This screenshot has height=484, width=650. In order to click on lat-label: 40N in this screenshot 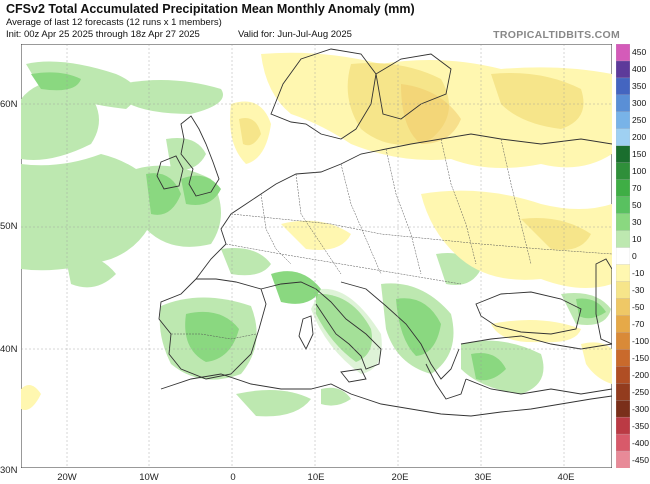, I will do `click(9, 349)`.